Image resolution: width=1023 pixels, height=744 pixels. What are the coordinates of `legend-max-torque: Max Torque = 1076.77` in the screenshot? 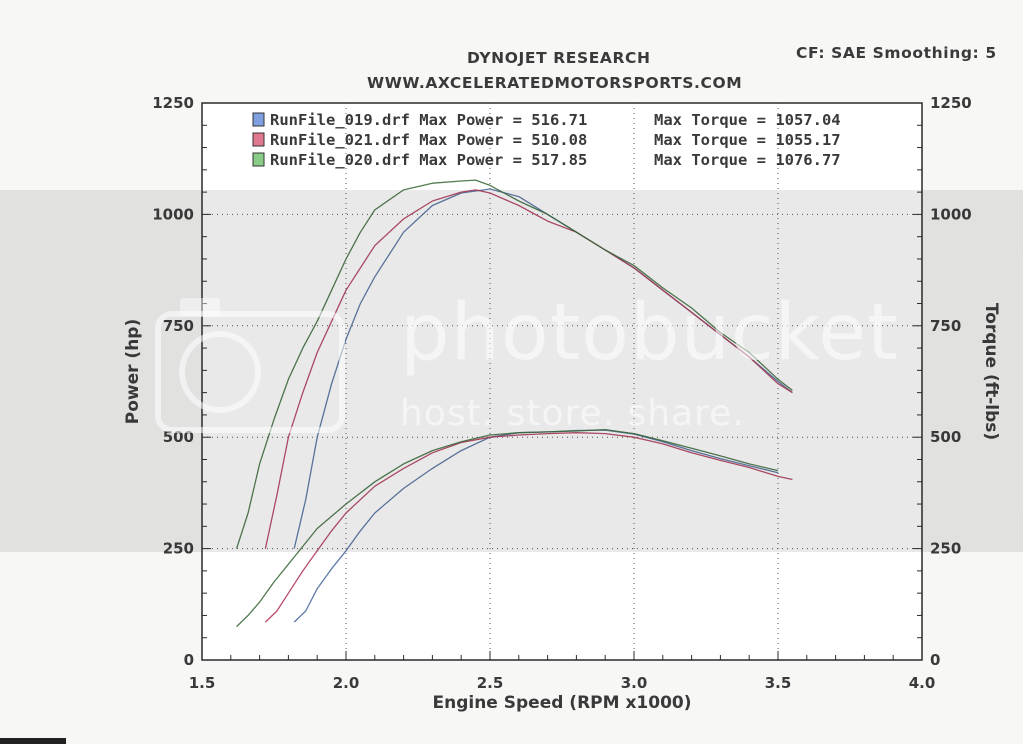 It's located at (747, 160).